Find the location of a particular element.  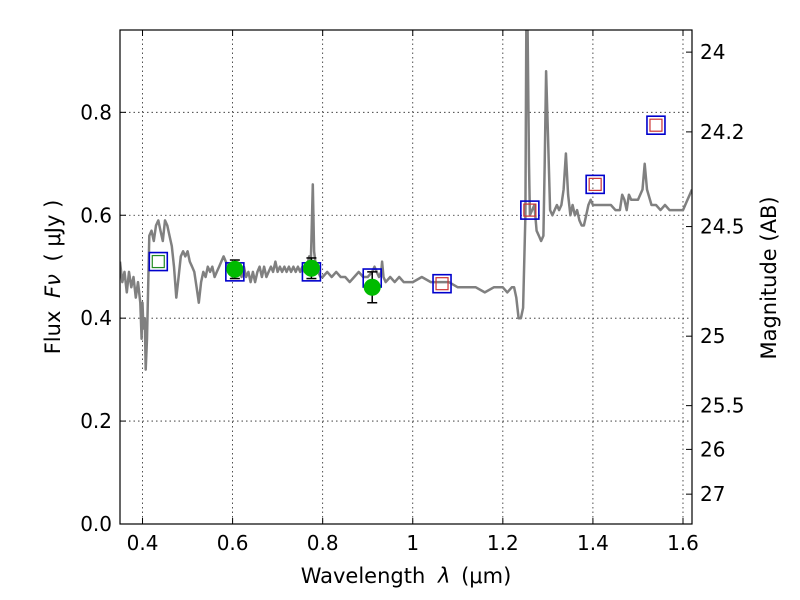

x-tick-label-5: 1.4 is located at coordinates (593, 543).